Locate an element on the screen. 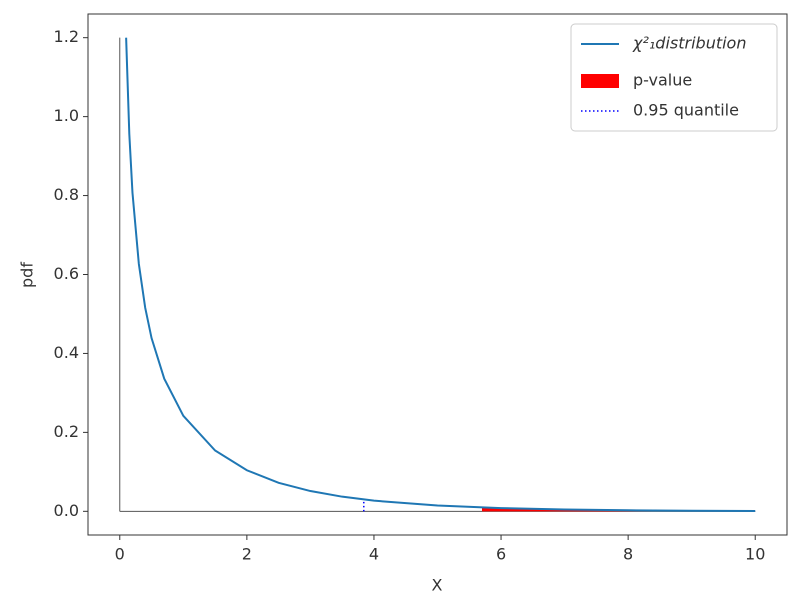 The image size is (800, 614). x-axis-label: X is located at coordinates (437, 585).